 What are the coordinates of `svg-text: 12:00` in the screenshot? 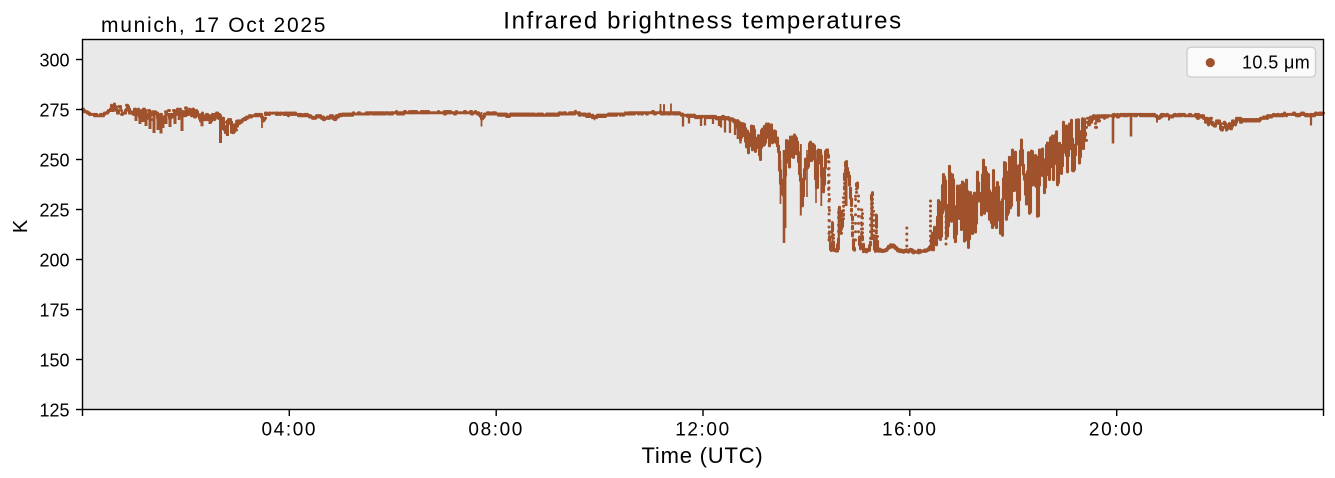 It's located at (703, 430).